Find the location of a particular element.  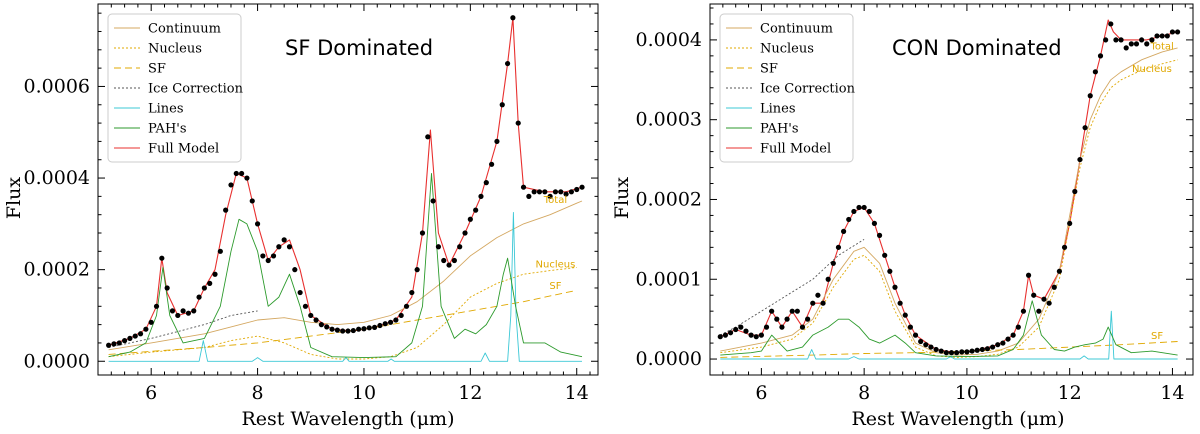

legend-box is located at coordinates (174, 88).